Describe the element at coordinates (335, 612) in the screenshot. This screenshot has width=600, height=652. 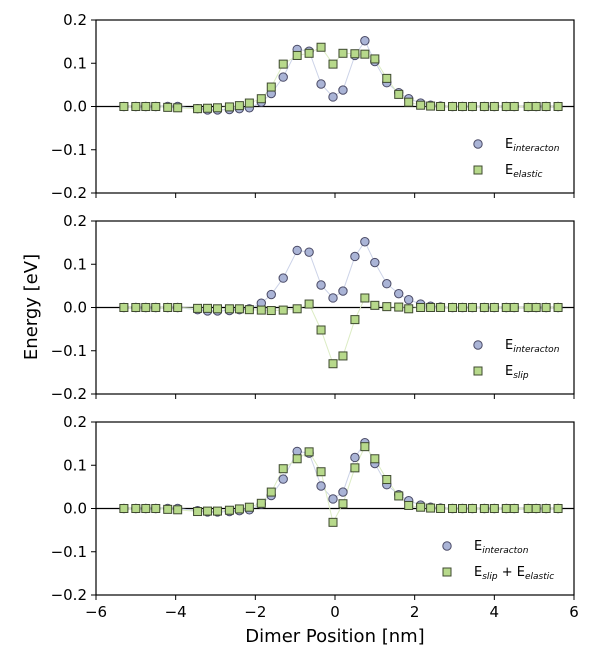
I see `x-tick-label: 0` at that location.